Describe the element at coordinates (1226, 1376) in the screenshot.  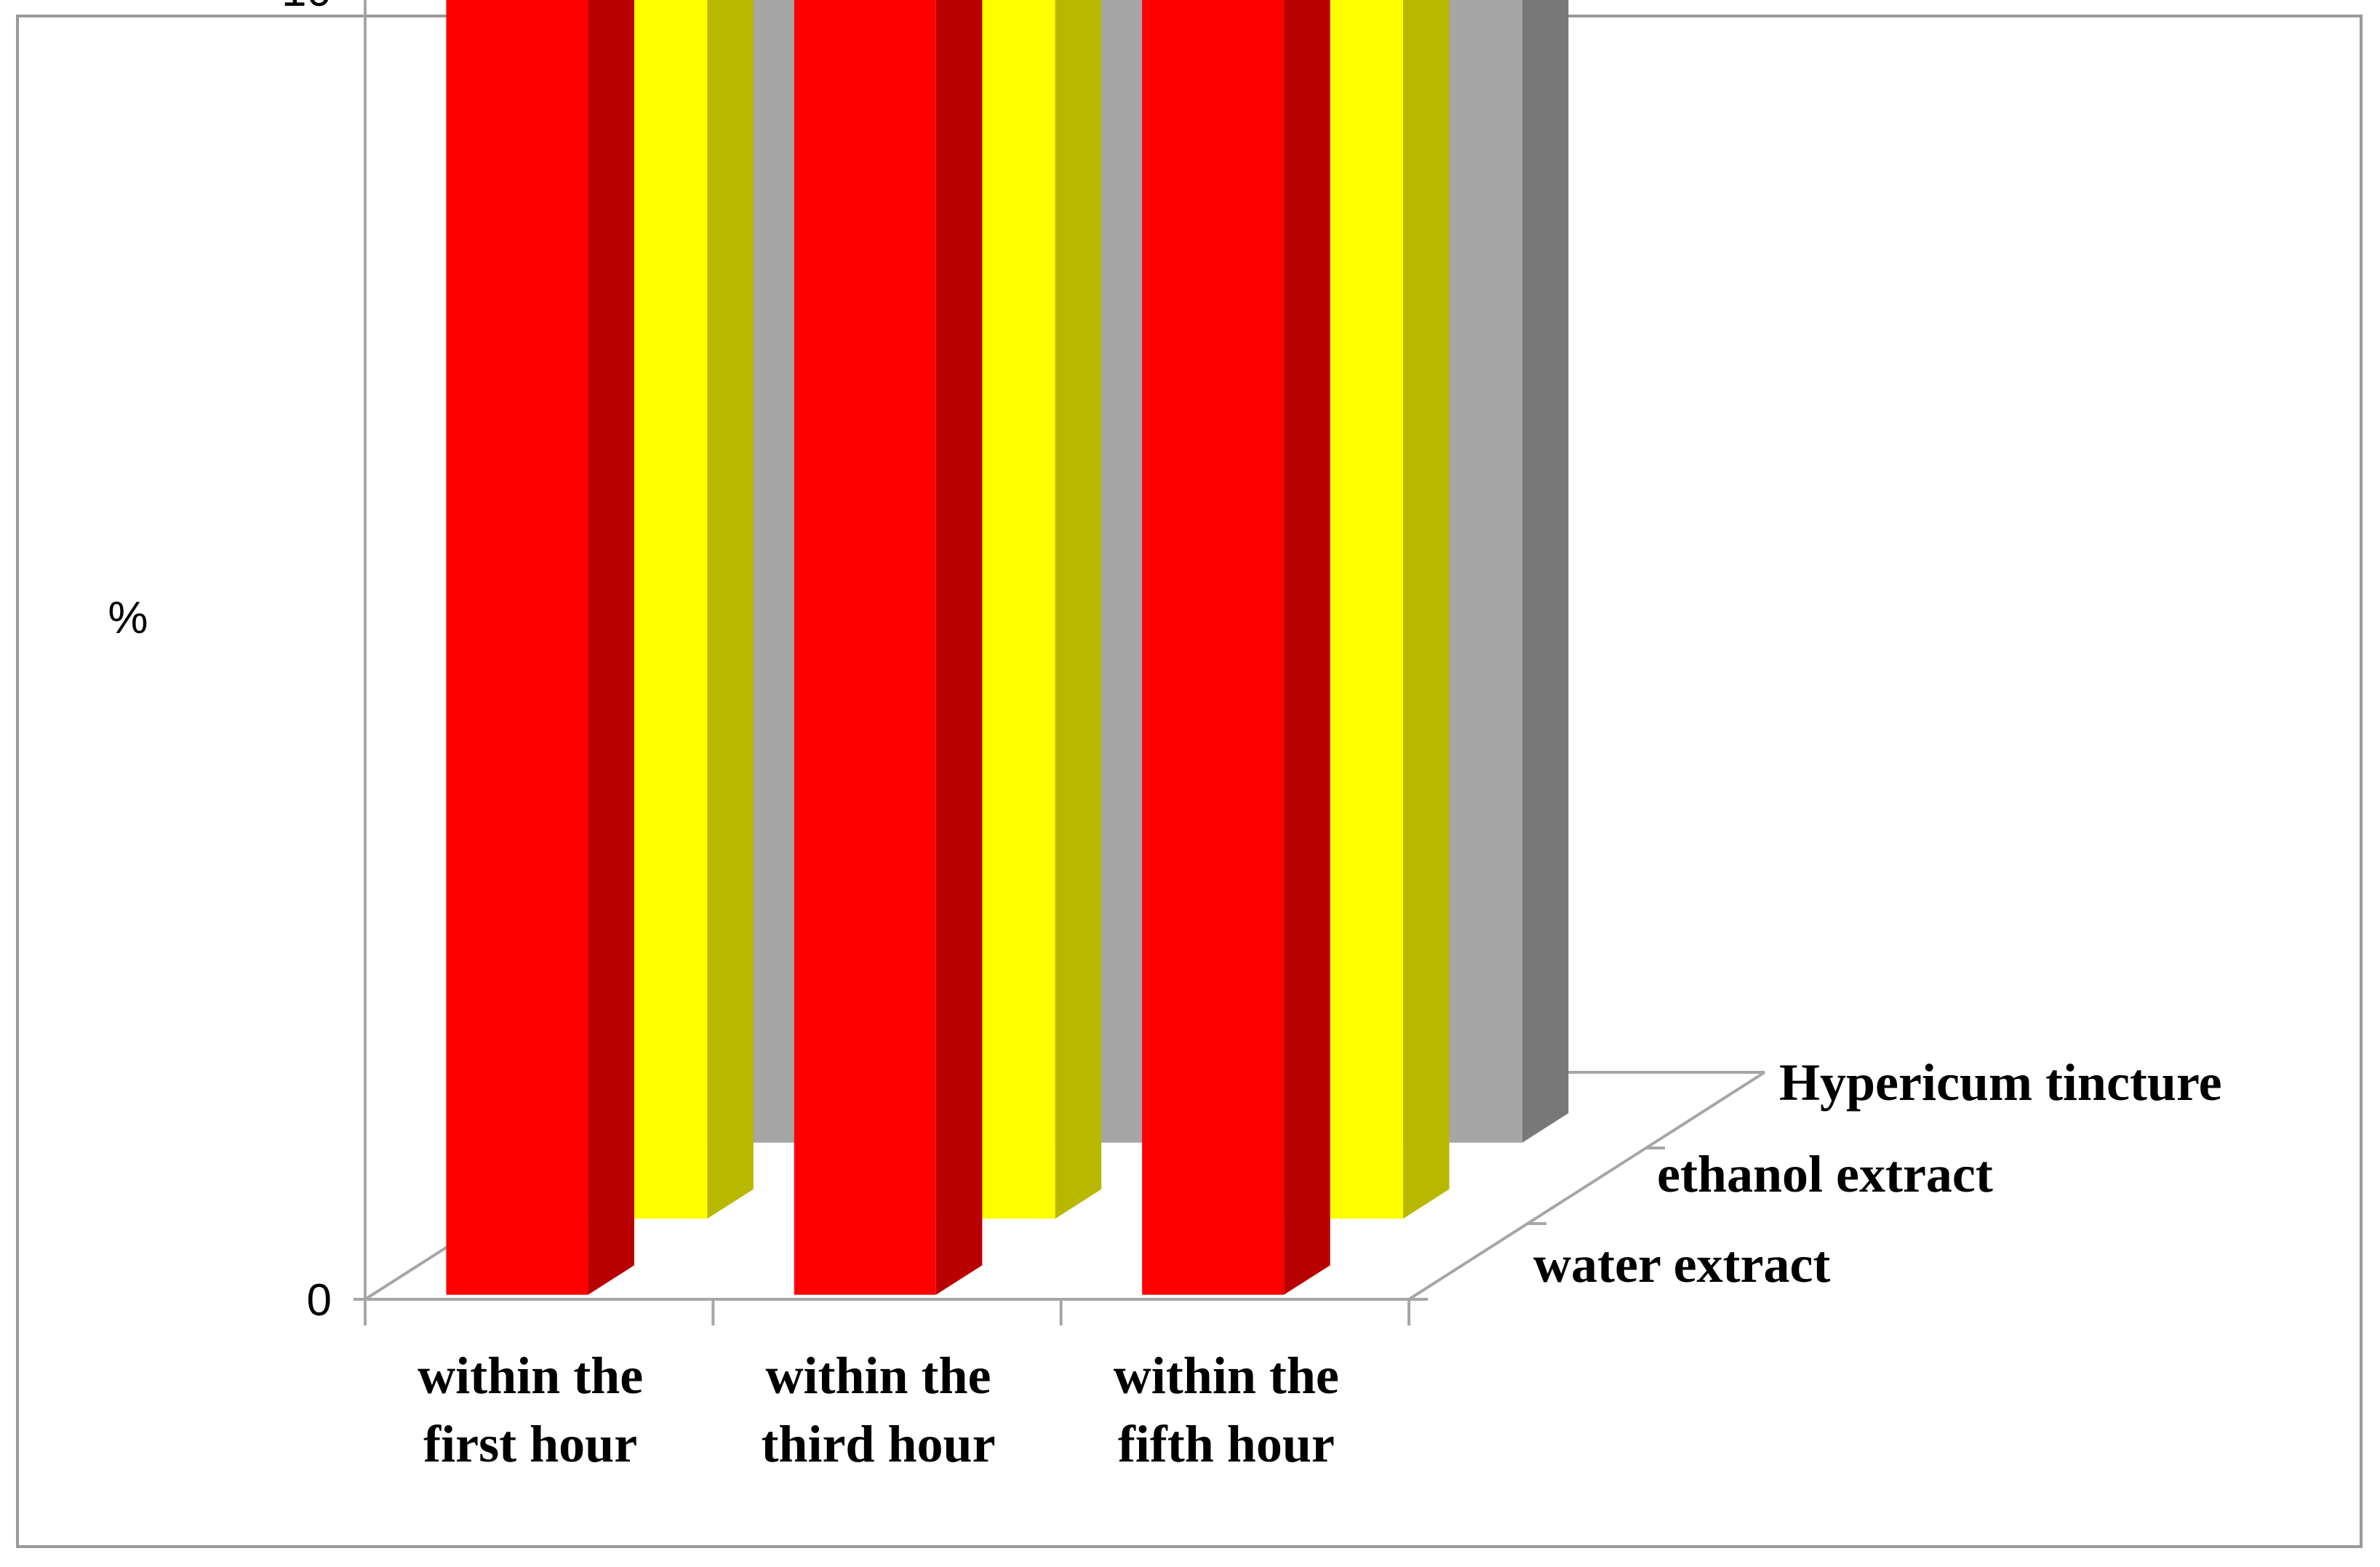
I see `category-label-2-line-0: within the` at that location.